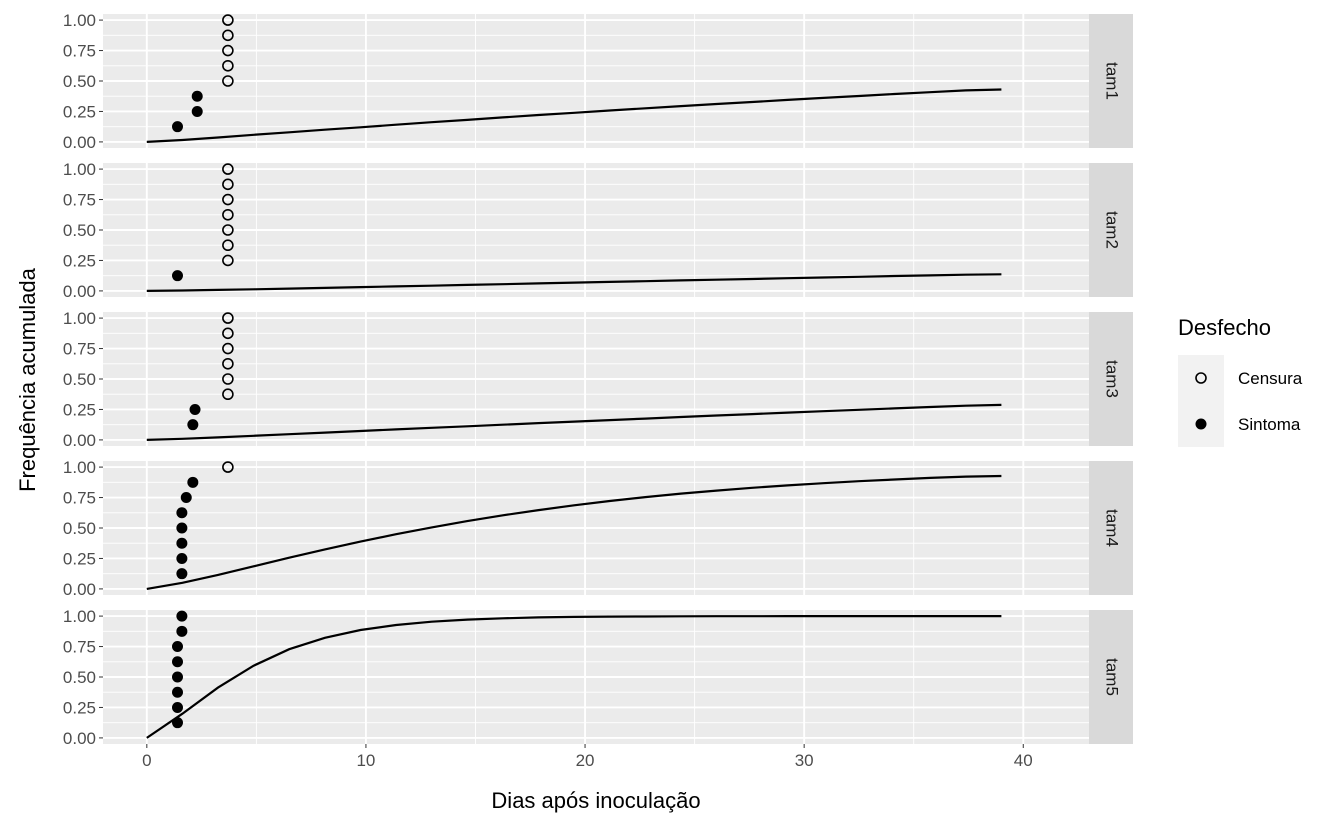  I want to click on panel-tam3: tam3 0.00 0.25 0.50 0.75 1.00, so click(598, 379).